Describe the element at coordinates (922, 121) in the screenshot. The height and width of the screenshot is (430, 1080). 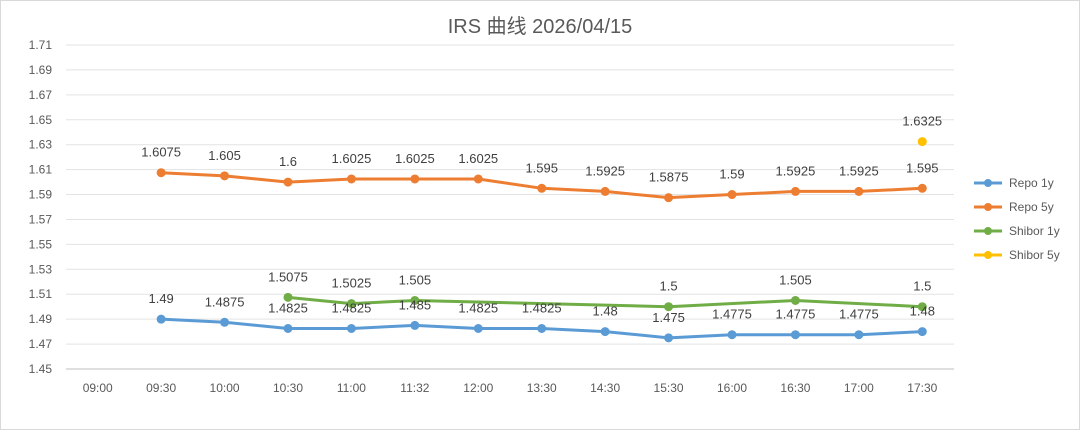
I see `data-label: 1.6325` at that location.